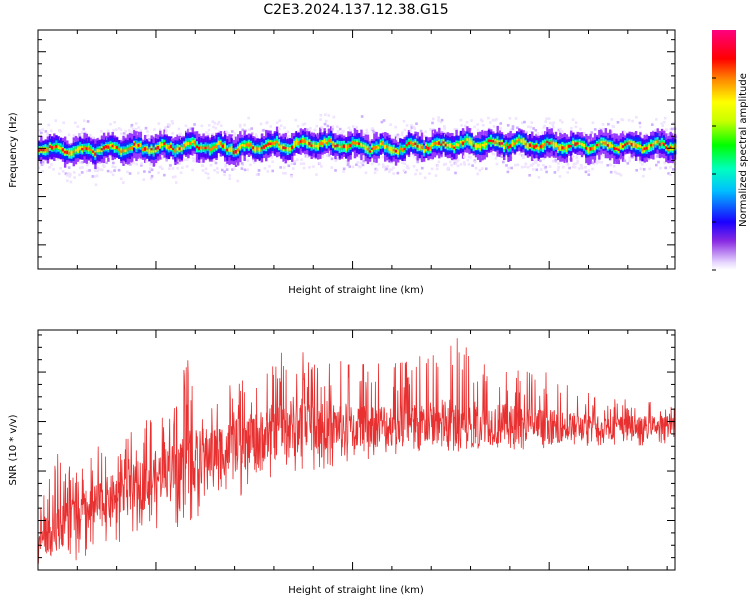 Image resolution: width=750 pixels, height=600 pixels. Describe the element at coordinates (355, 10) in the screenshot. I see `figure-title: C2E3.2024.137.12.38.G15` at that location.